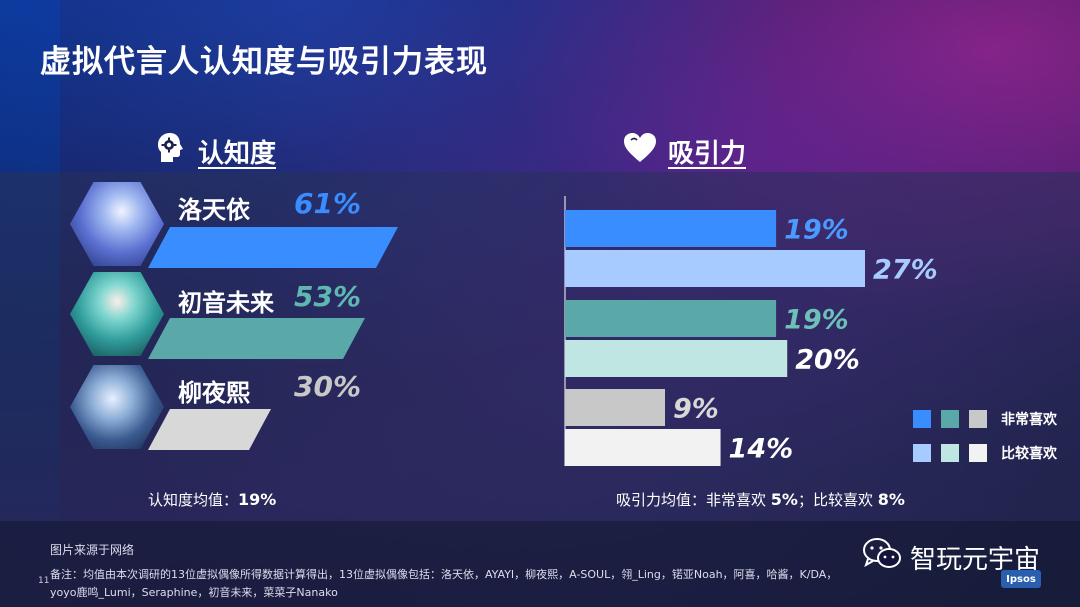  What do you see at coordinates (264, 62) in the screenshot?
I see `page-title: 虚拟代言人认知度与吸引力表现` at bounding box center [264, 62].